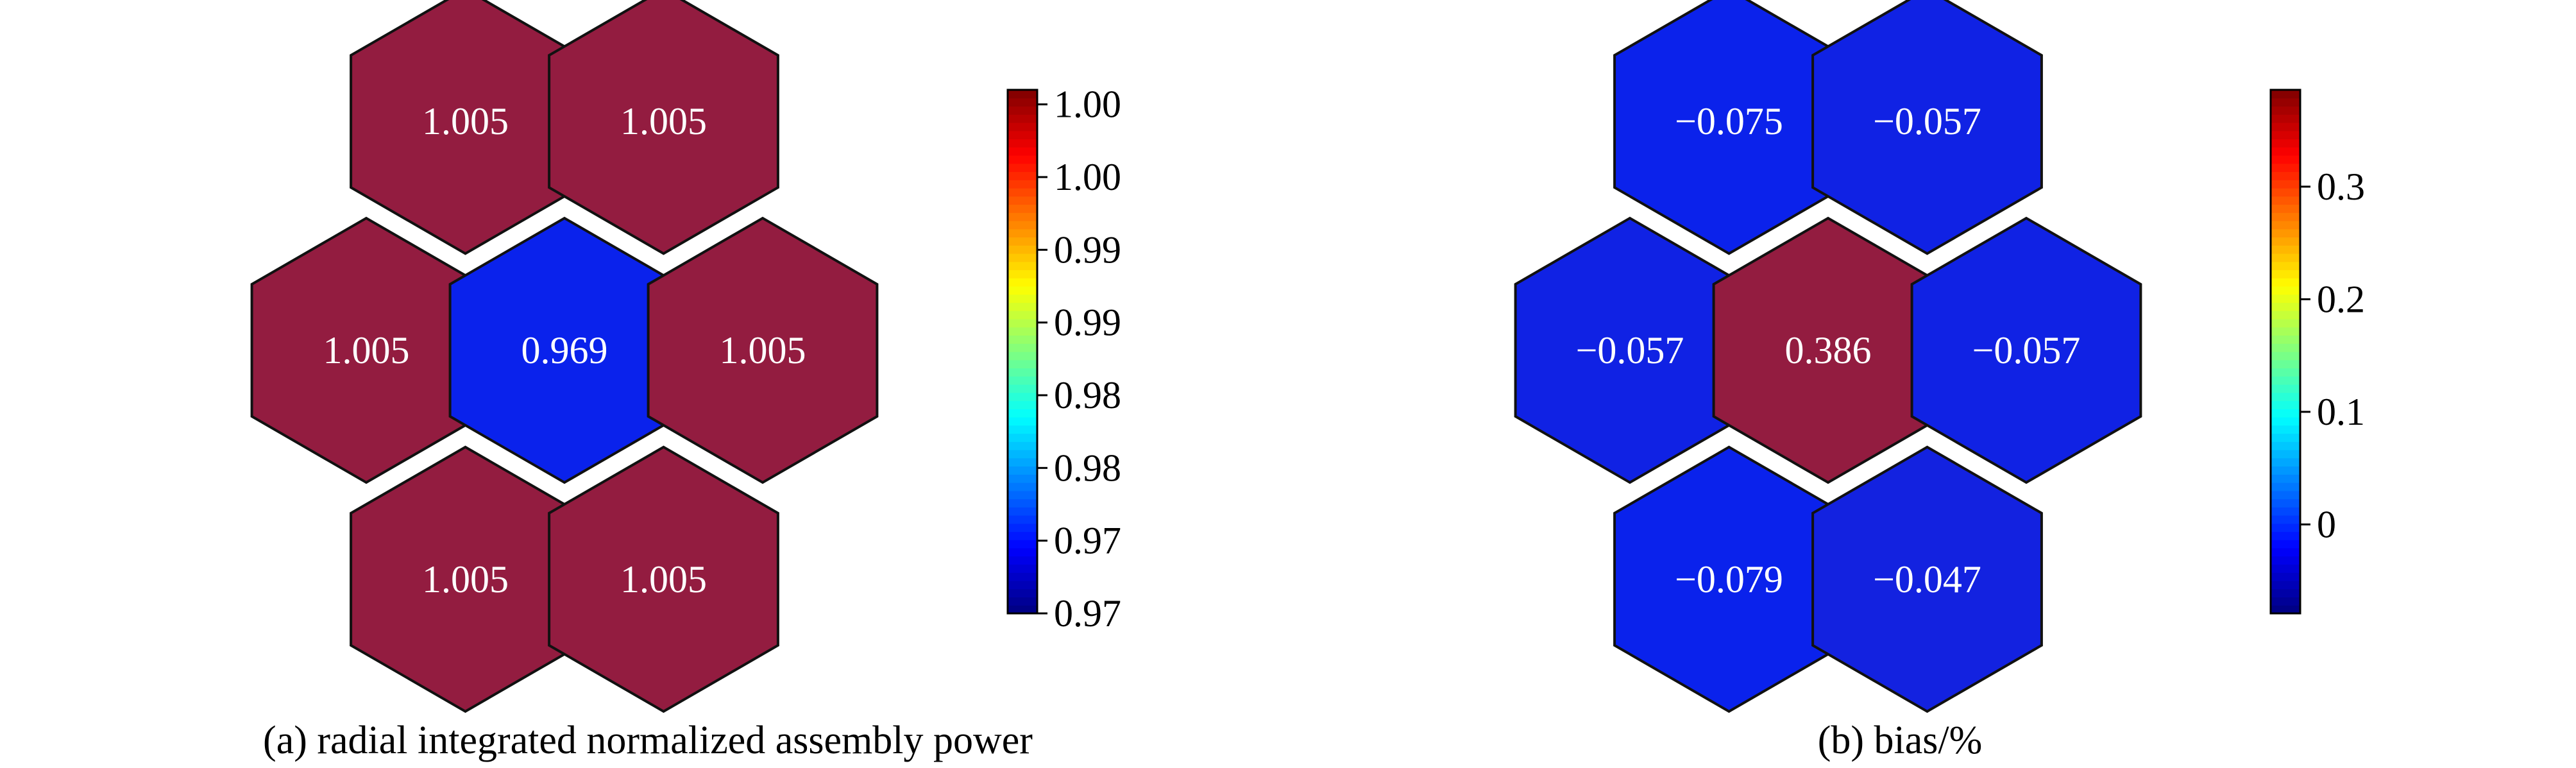  Describe the element at coordinates (366, 350) in the screenshot. I see `hex-cell-left: 1.005` at that location.